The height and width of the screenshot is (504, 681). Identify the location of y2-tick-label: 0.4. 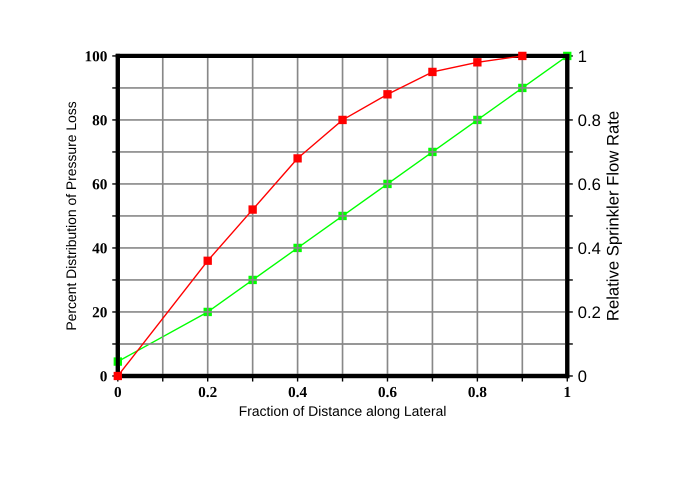
(589, 248).